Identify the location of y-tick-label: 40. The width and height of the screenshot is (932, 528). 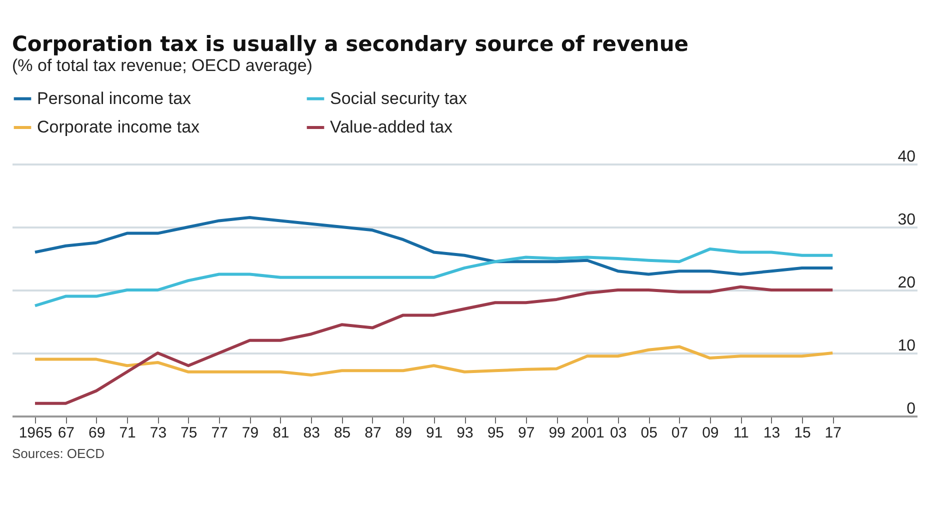
(907, 157).